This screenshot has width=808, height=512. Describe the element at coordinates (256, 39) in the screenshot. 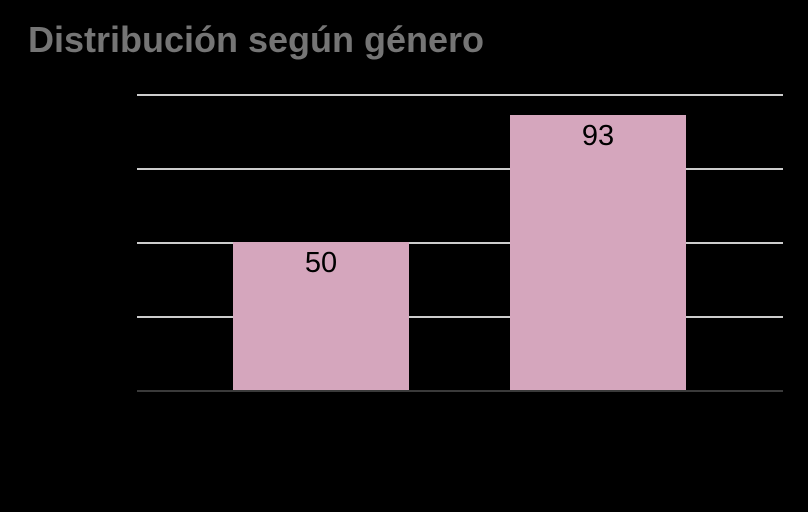

I see `chart-title: Distribución según género` at that location.